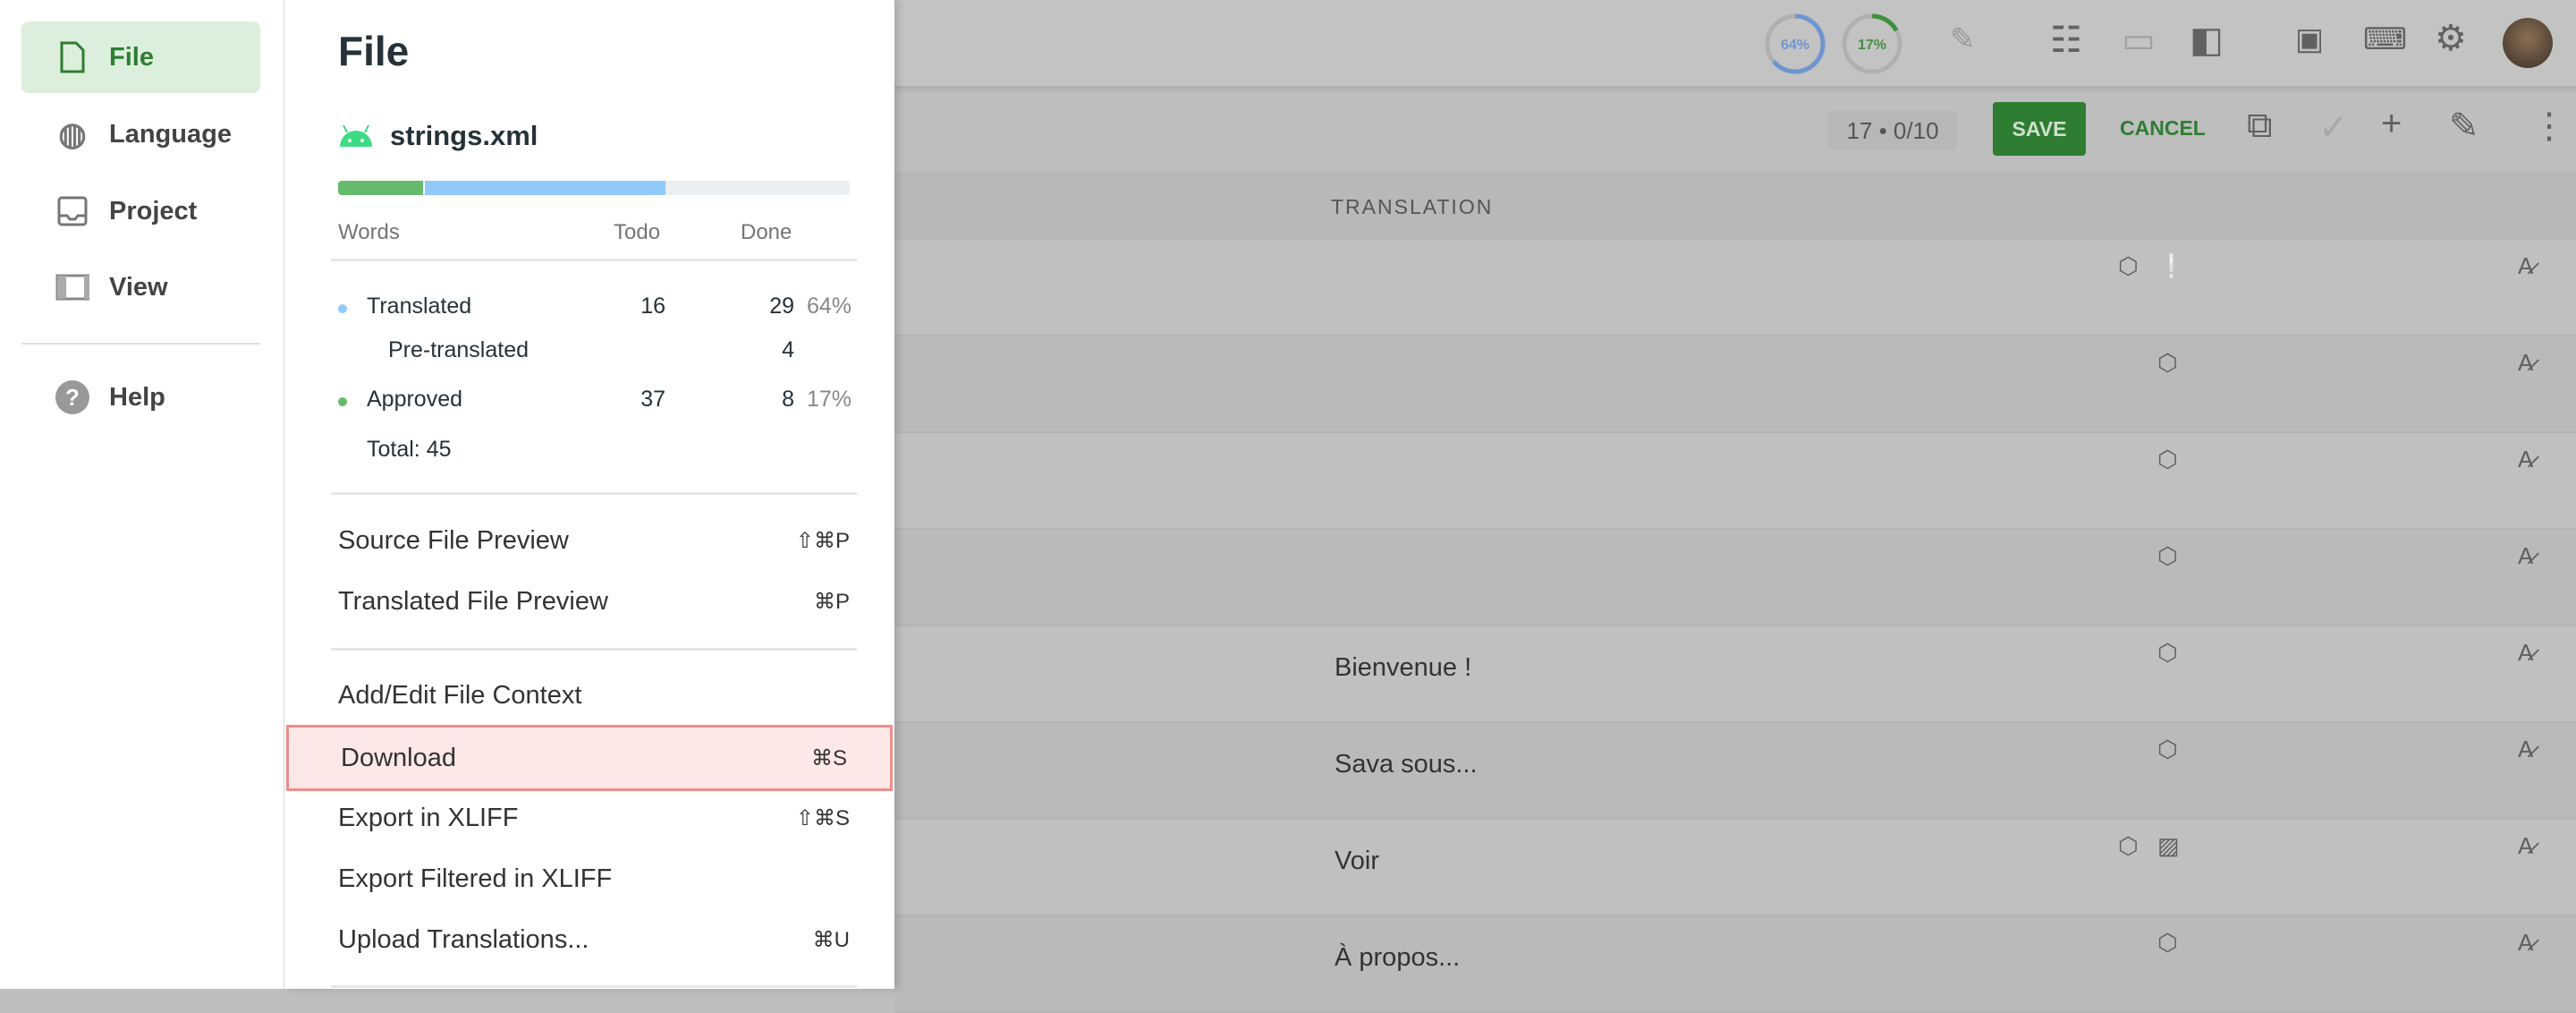 The width and height of the screenshot is (2576, 1013). I want to click on settings-gear-icon: ⚙, so click(2451, 38).